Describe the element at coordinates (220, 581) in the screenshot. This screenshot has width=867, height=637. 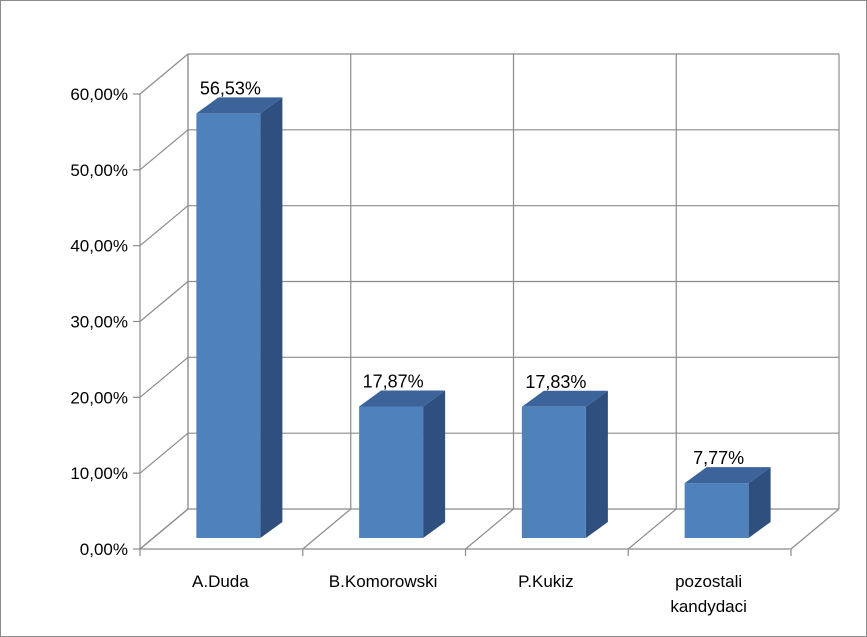
I see `x-tick-label: A.Duda` at that location.